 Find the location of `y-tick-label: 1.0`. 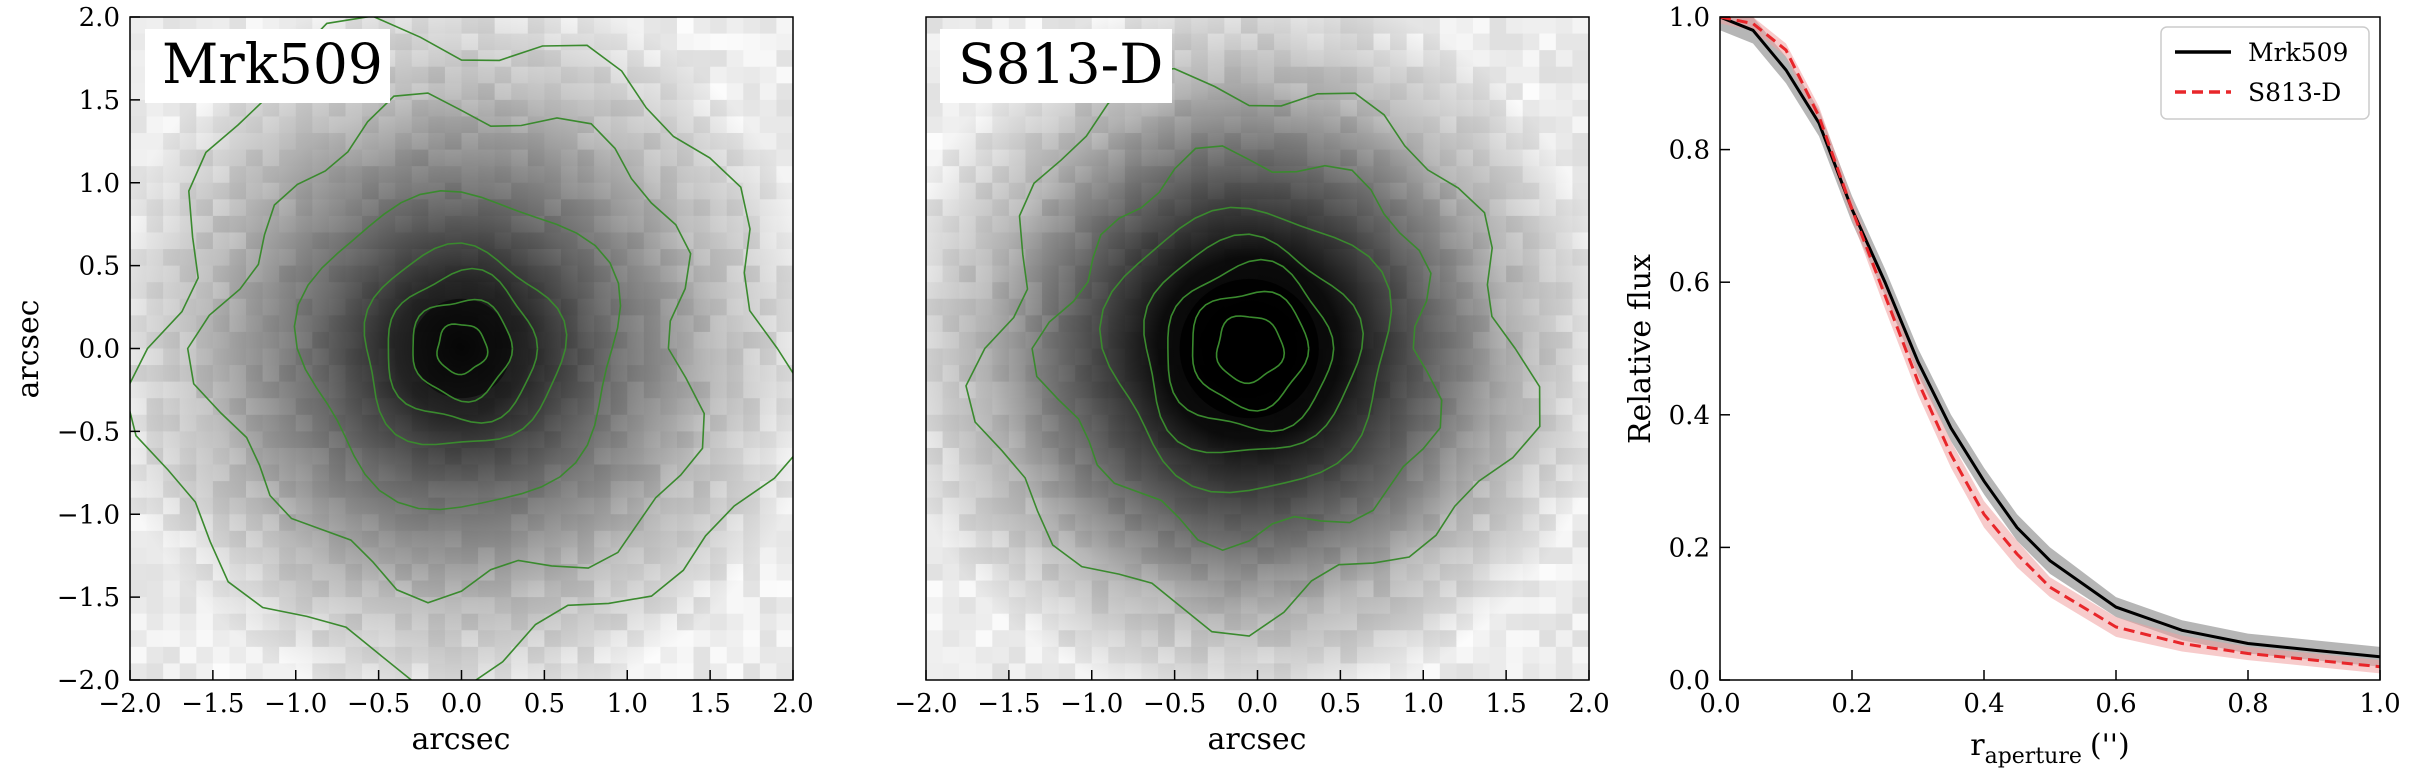

y-tick-label: 1.0 is located at coordinates (99, 184).